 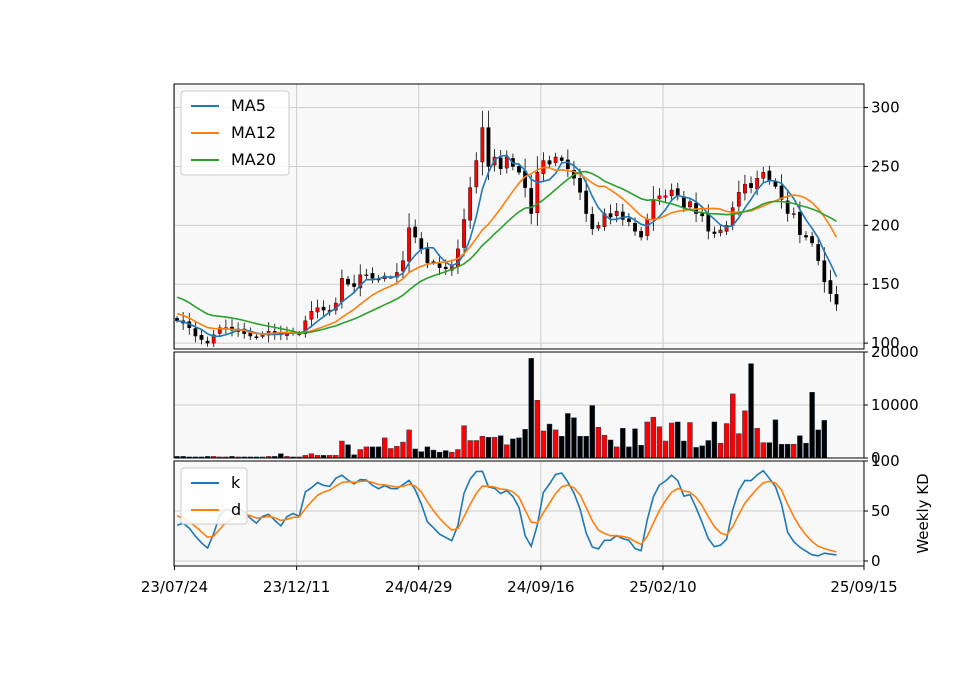 I want to click on x-tick-label: 23/12/11, so click(x=296, y=587).